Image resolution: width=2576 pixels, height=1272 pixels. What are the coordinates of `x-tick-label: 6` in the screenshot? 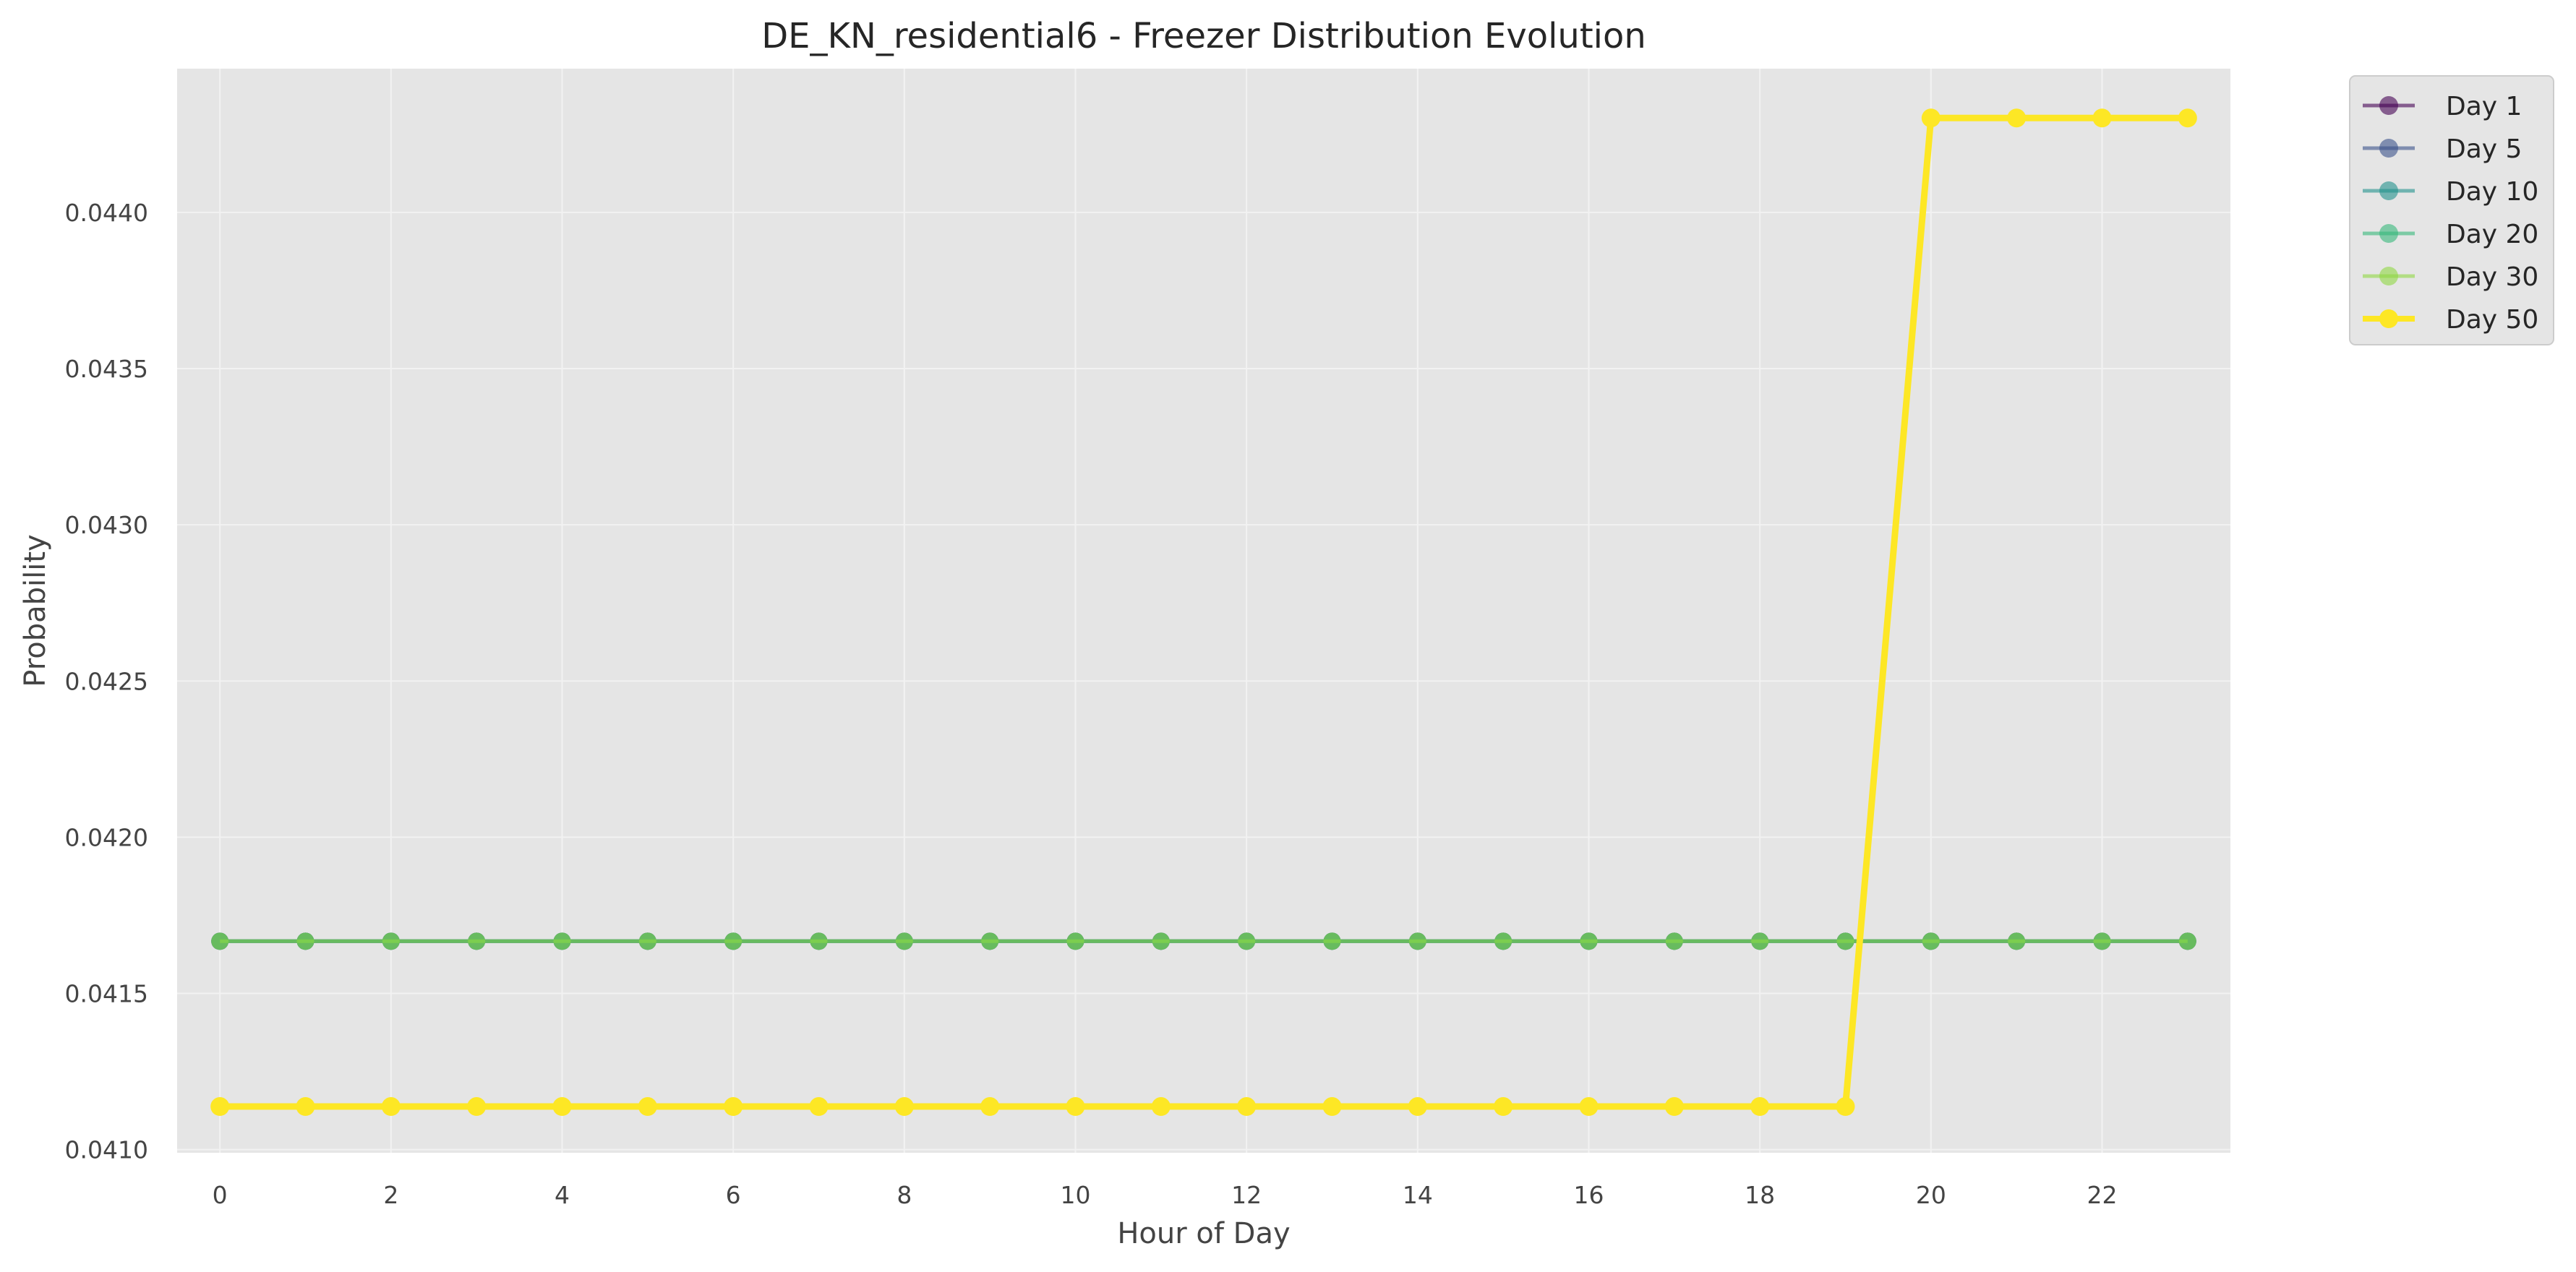 It's located at (733, 1195).